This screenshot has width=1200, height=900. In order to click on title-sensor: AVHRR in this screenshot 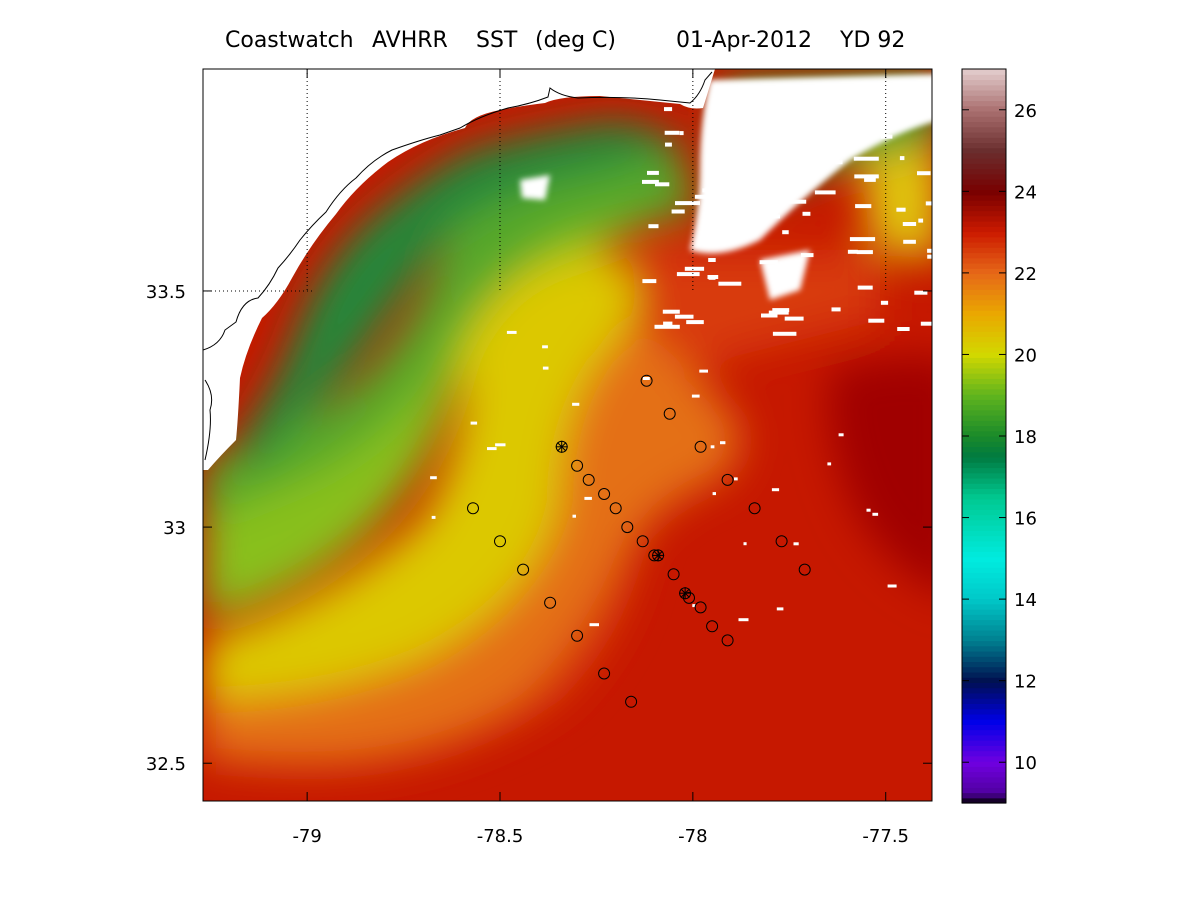, I will do `click(410, 40)`.